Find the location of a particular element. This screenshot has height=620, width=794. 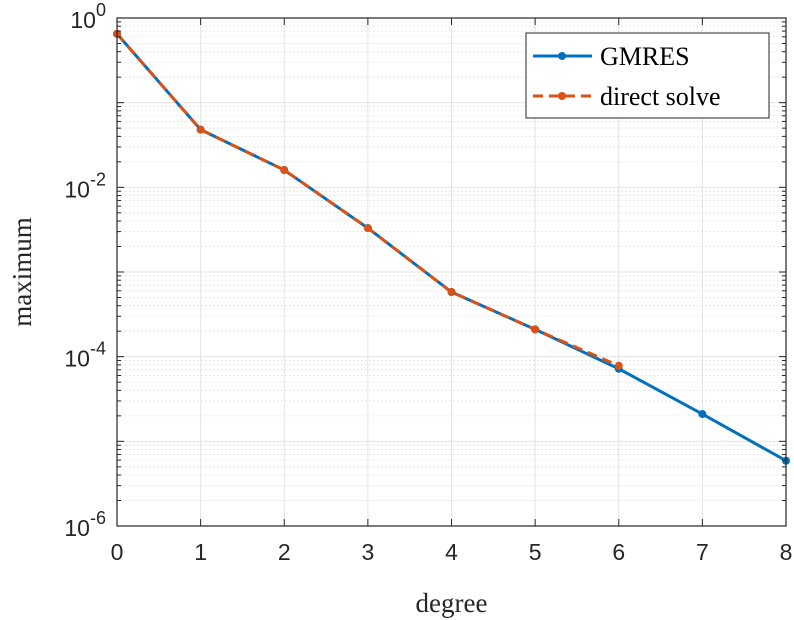

x-axis-label: degree is located at coordinates (452, 603).